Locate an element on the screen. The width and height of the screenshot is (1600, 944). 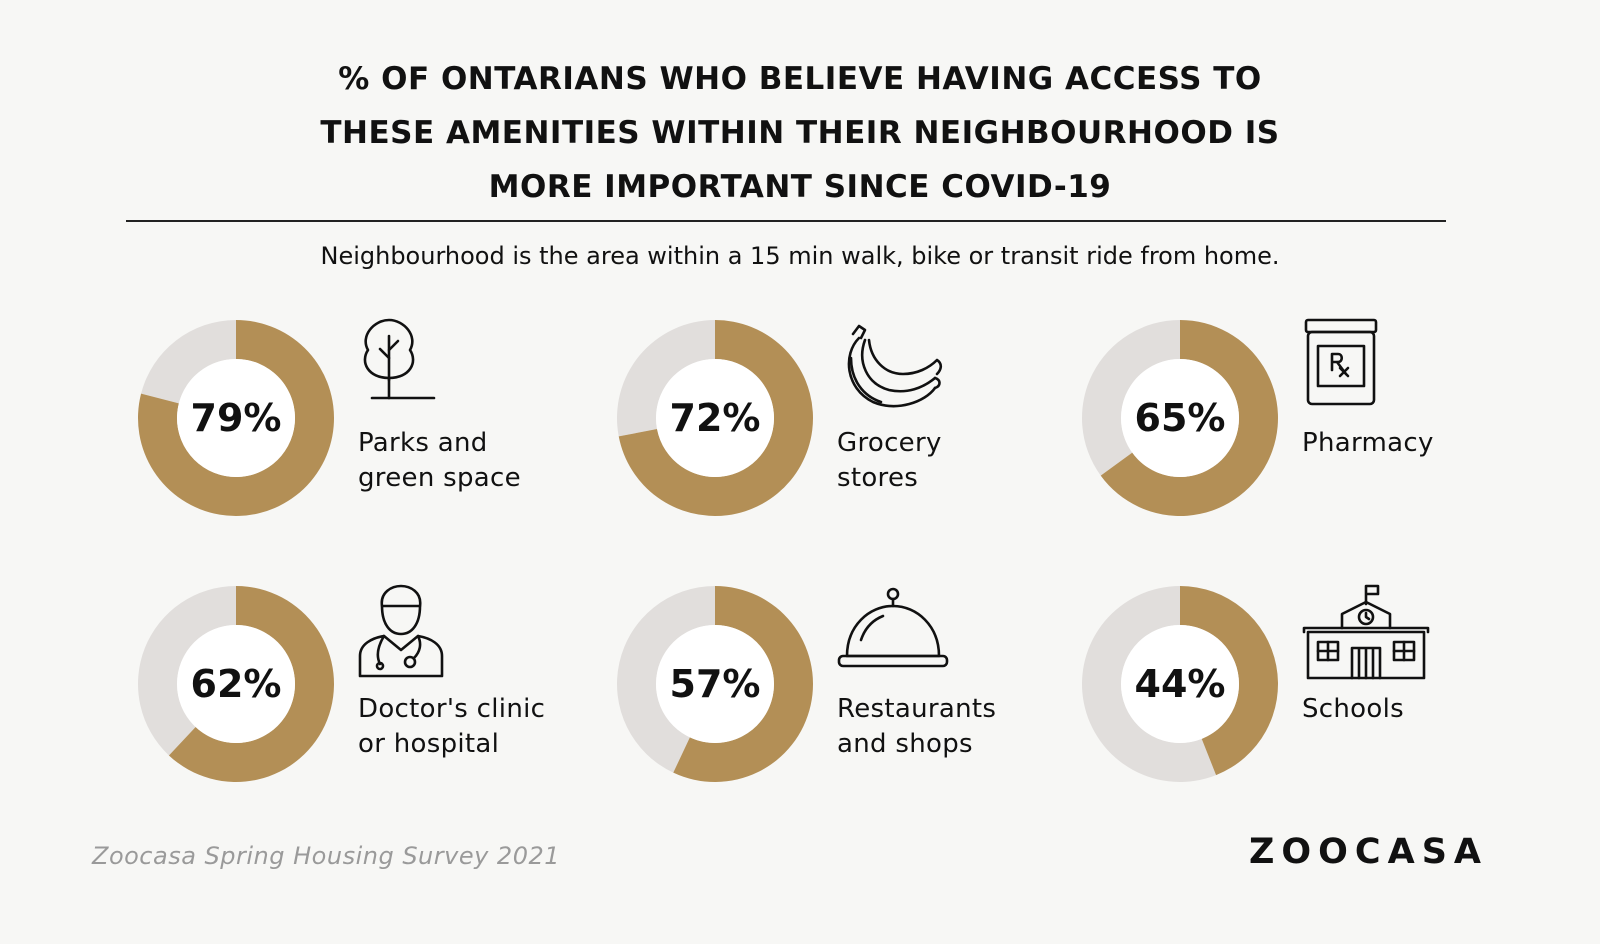
percent-label: 65% is located at coordinates (1180, 418).